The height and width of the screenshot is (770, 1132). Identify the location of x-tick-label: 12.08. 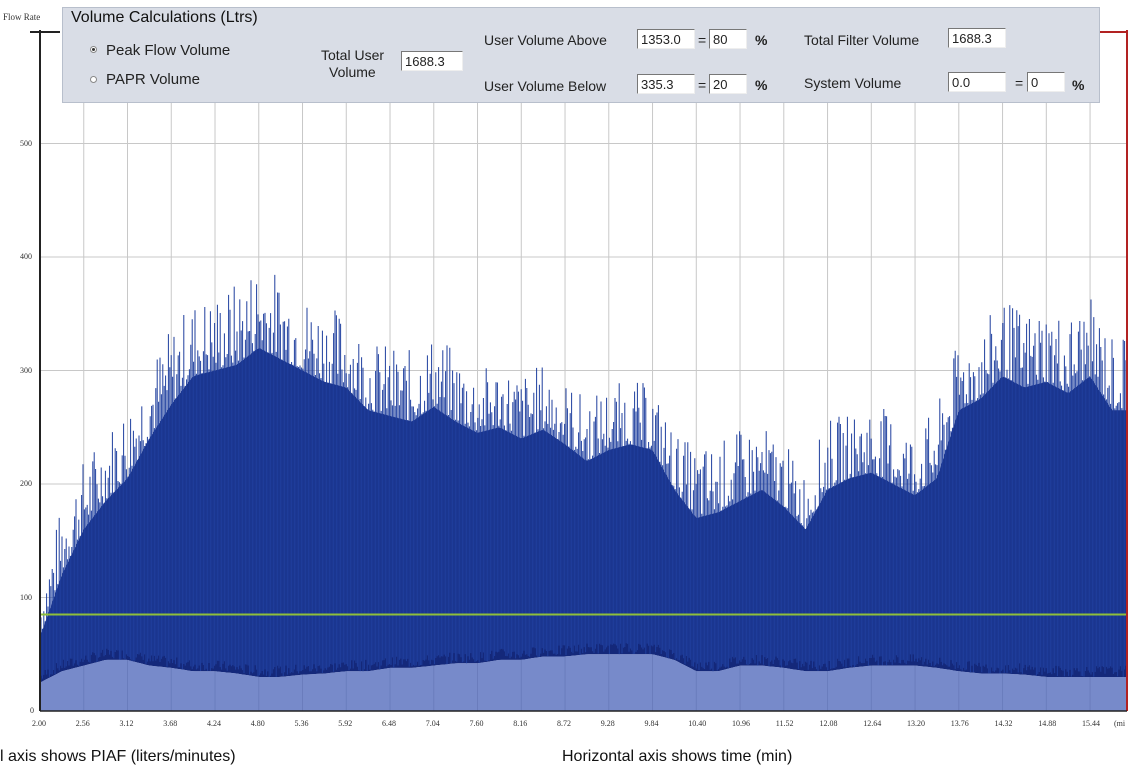
(828, 723).